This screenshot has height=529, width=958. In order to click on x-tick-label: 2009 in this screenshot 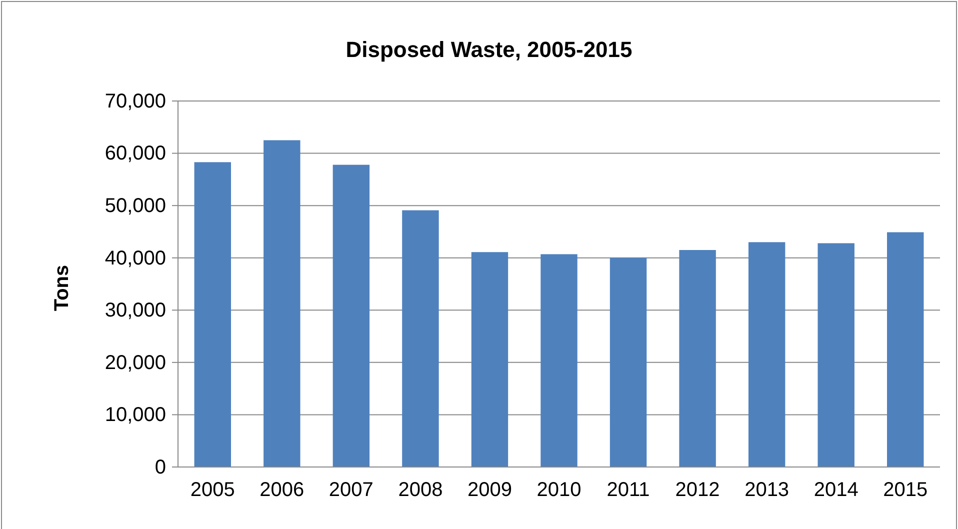, I will do `click(489, 490)`.